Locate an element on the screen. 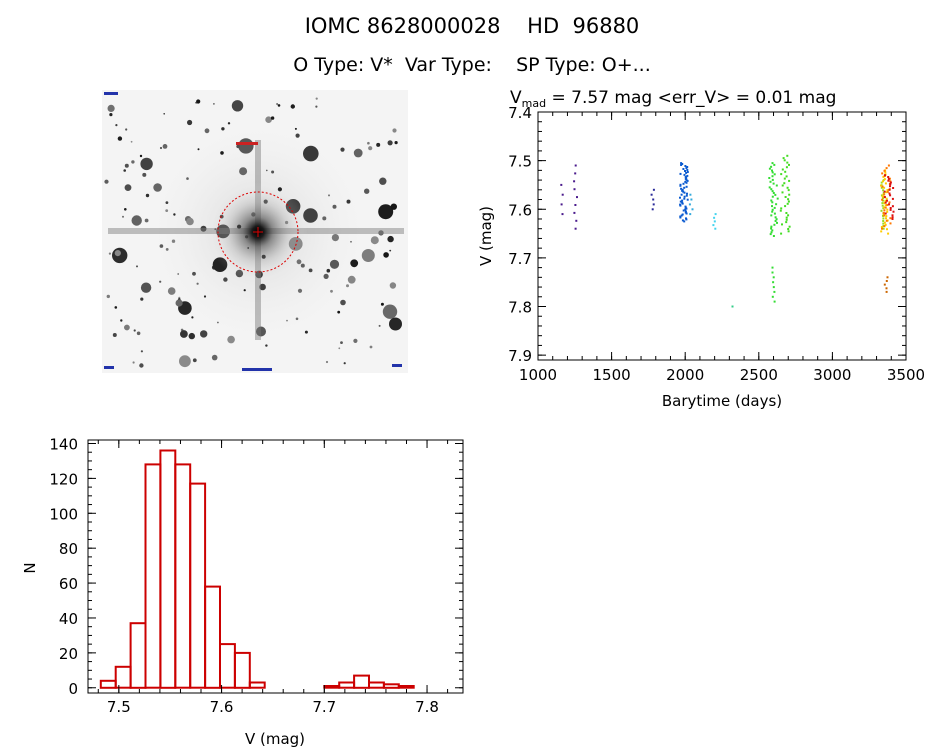 The width and height of the screenshot is (944, 747). y-tick-label: 7.7 is located at coordinates (520, 259).